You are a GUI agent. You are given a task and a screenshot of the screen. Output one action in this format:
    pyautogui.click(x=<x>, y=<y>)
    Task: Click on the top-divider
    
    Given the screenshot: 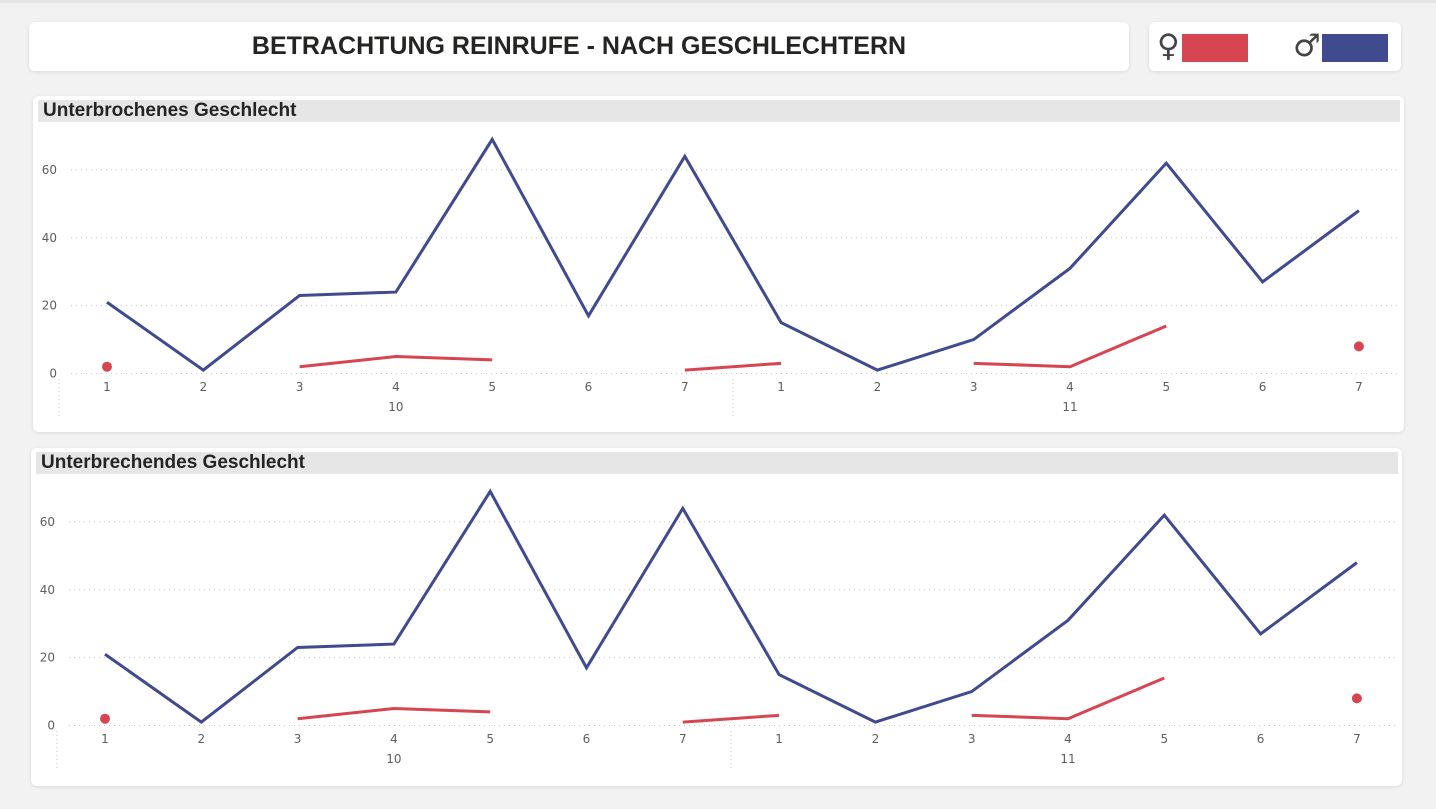 What is the action you would take?
    pyautogui.click(x=718, y=1)
    